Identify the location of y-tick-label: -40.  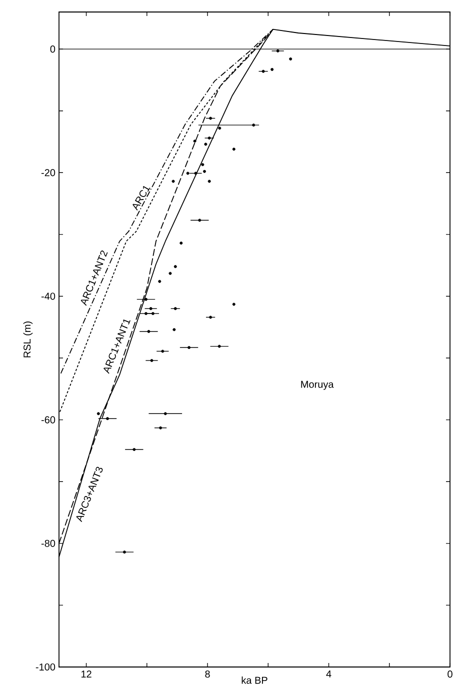
(48, 296).